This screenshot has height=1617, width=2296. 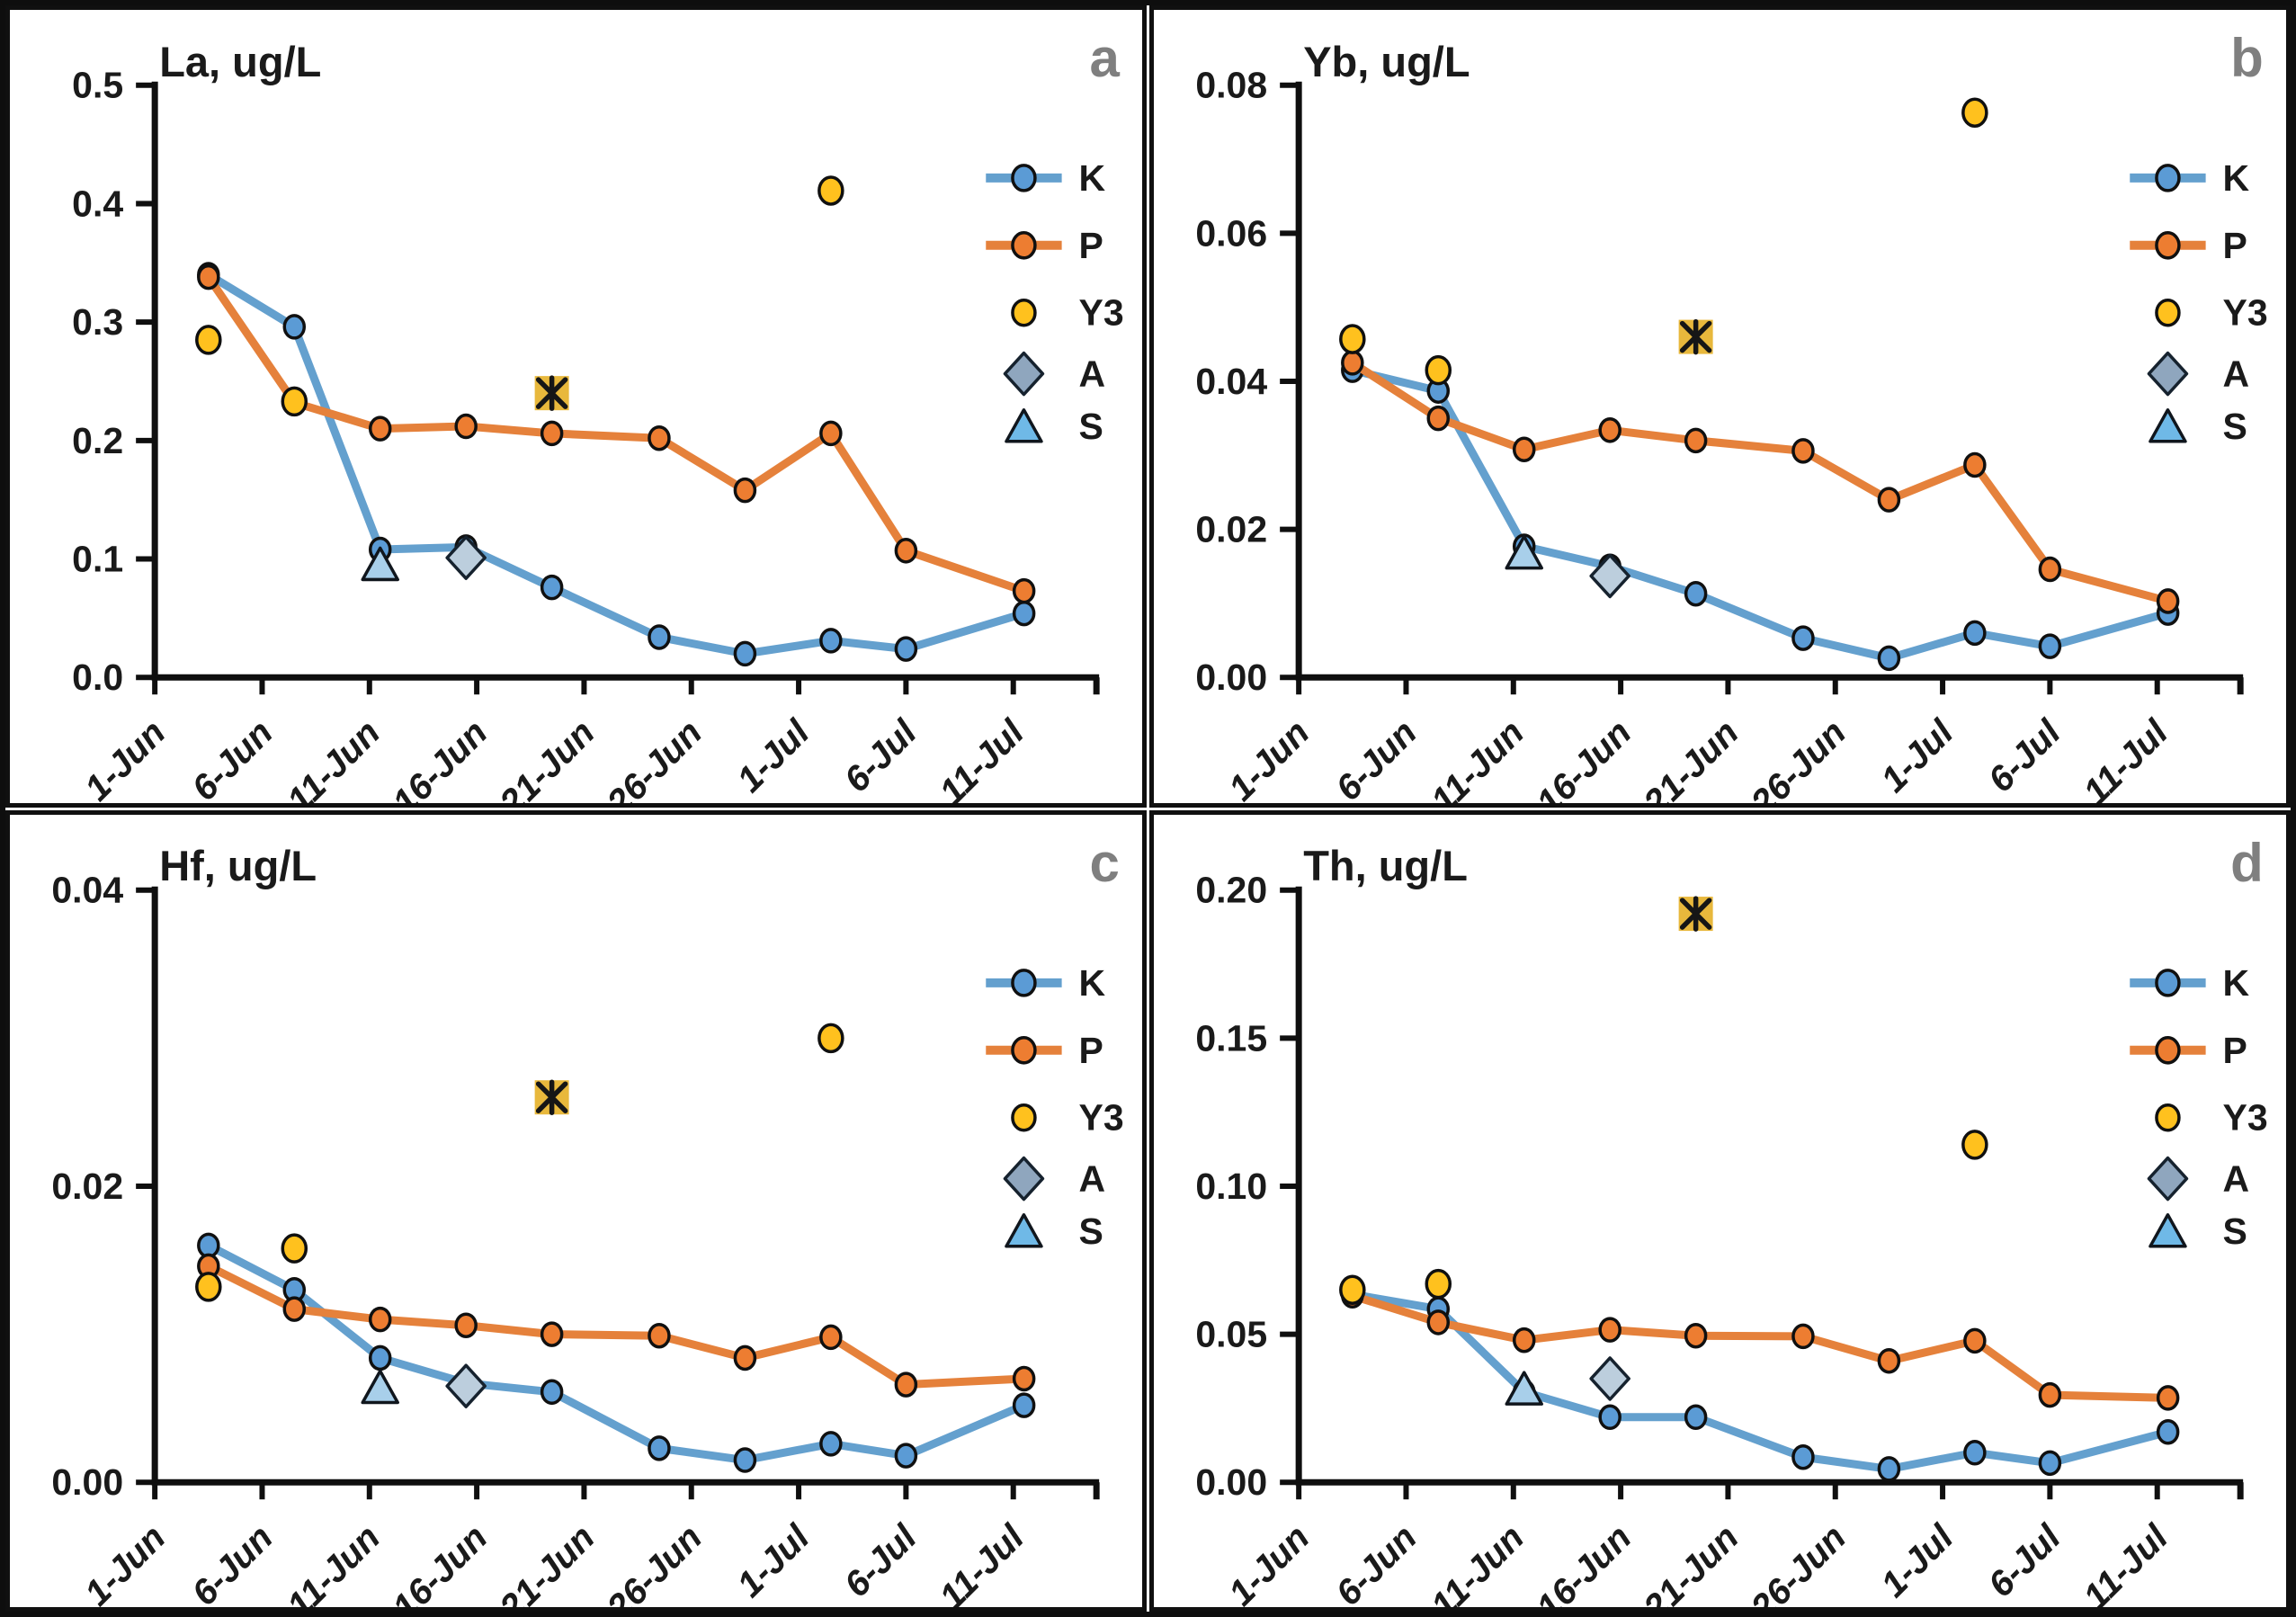 What do you see at coordinates (98, 677) in the screenshot?
I see `y-tick-label: 0.0` at bounding box center [98, 677].